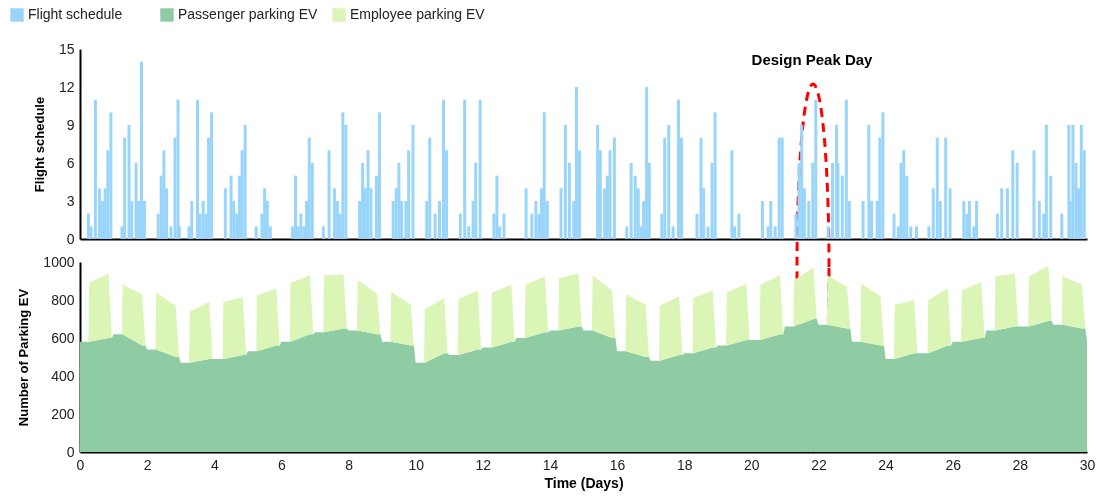 This screenshot has width=1103, height=497. I want to click on x-tick-label: 14, so click(550, 464).